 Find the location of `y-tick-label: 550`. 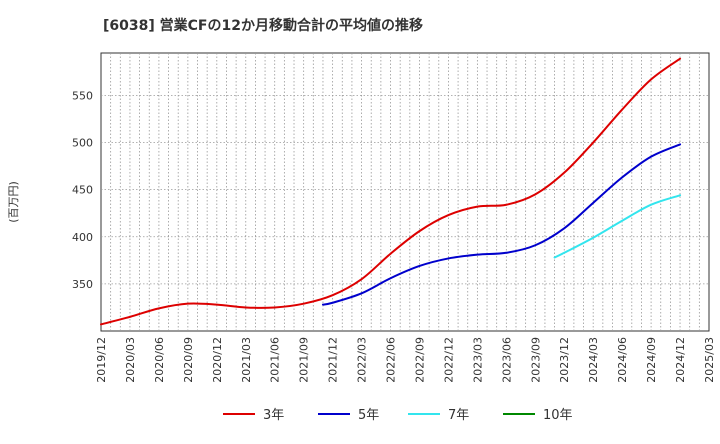

y-tick-label: 550 is located at coordinates (82, 95).